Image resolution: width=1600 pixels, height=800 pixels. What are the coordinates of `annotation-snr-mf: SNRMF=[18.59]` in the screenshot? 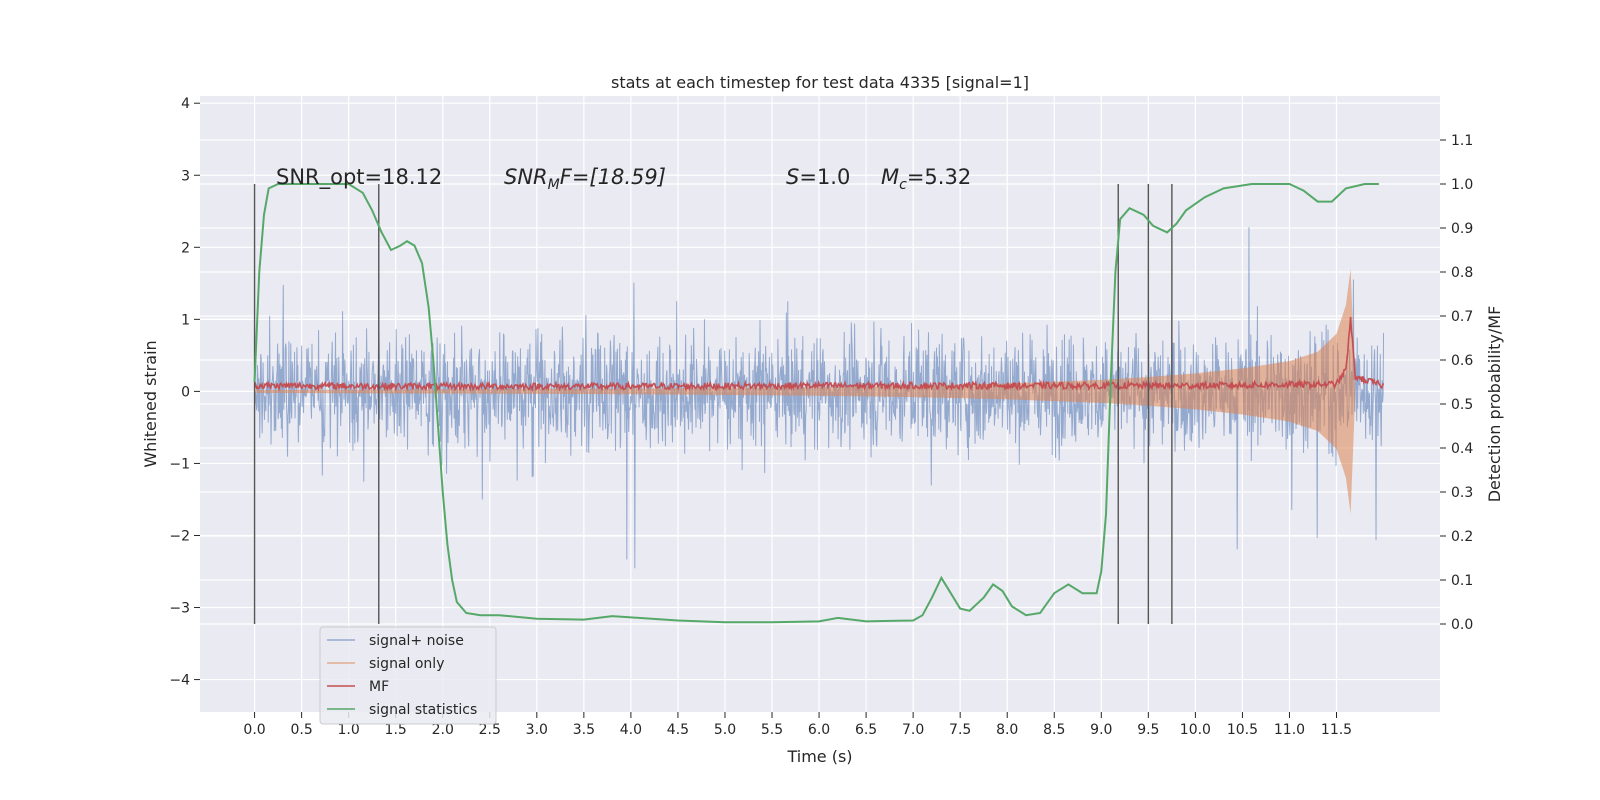 It's located at (585, 179).